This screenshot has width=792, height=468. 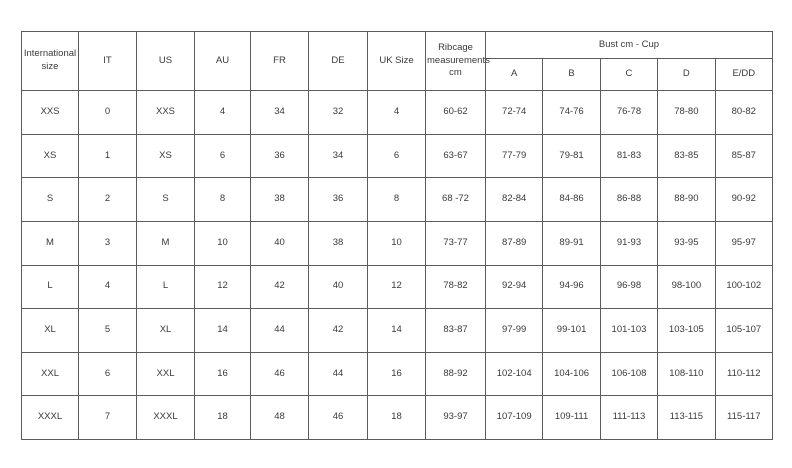 What do you see at coordinates (571, 243) in the screenshot?
I see `cell-cup-b: 89-91` at bounding box center [571, 243].